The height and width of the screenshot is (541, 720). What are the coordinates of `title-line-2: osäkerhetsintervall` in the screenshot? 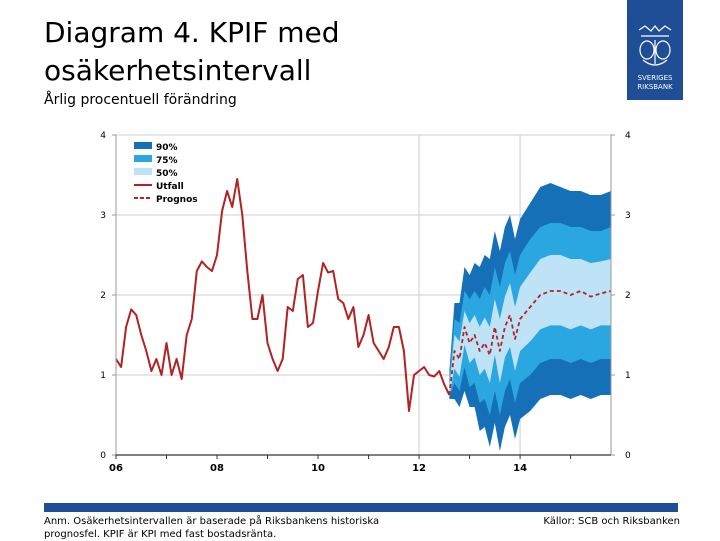 It's located at (178, 70).